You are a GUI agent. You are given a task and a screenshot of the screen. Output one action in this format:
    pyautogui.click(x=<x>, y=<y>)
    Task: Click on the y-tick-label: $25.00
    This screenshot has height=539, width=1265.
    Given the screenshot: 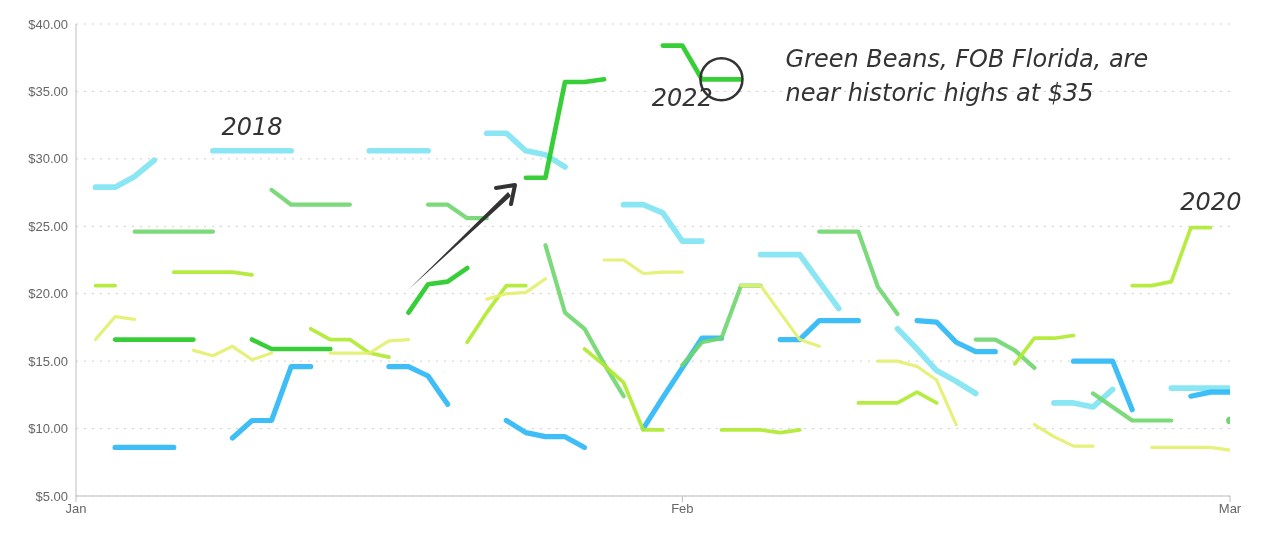 What is the action you would take?
    pyautogui.click(x=48, y=226)
    